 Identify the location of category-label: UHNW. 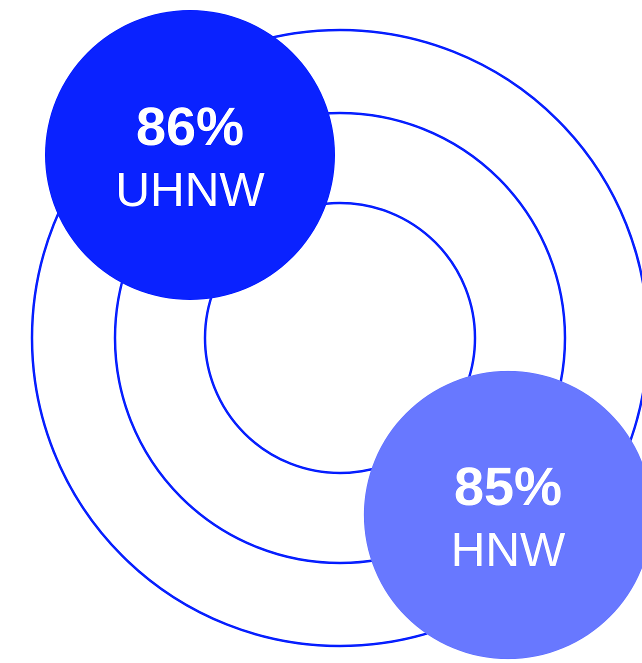
(190, 191).